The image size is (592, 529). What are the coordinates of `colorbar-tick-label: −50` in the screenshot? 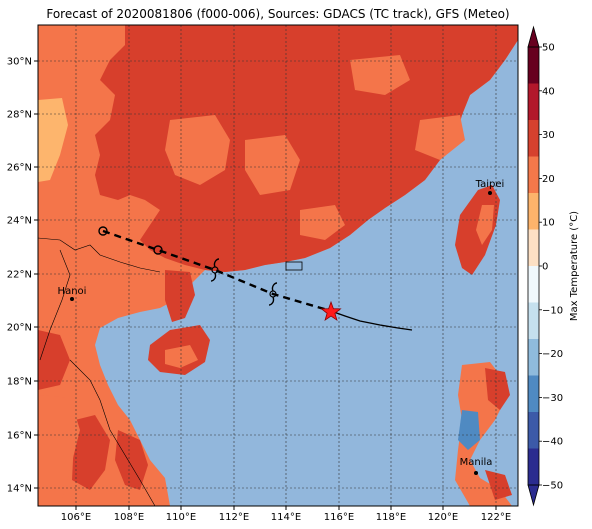 It's located at (552, 486).